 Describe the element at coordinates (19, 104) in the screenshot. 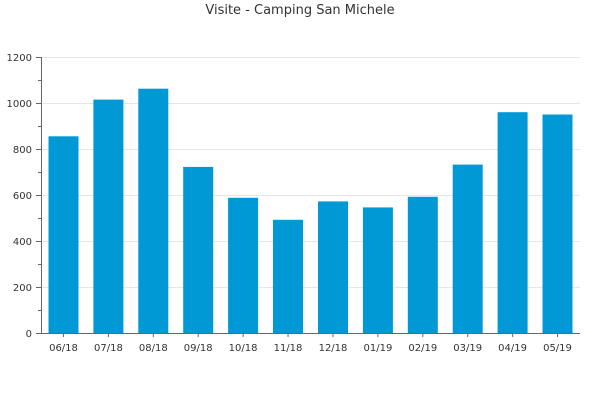

I see `y-tick-label: 1000` at that location.